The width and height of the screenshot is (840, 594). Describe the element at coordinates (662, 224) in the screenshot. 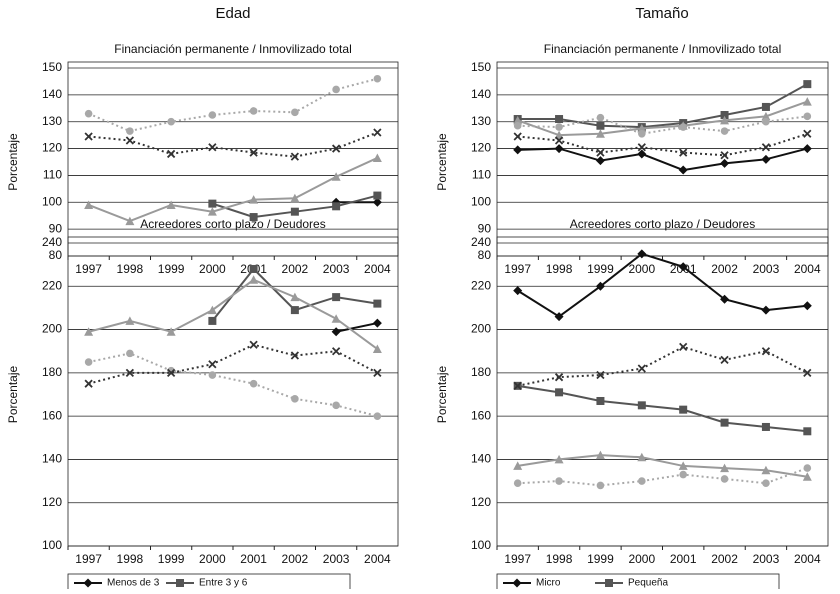

I see `chart-title: Acreedores corto plazo / Deudores` at that location.